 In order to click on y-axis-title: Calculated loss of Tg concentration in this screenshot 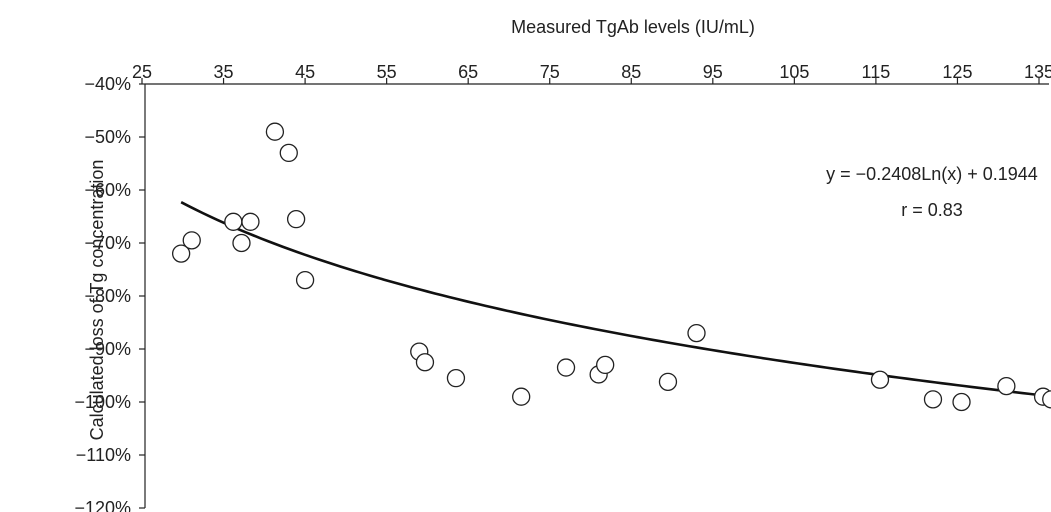, I will do `click(97, 300)`.